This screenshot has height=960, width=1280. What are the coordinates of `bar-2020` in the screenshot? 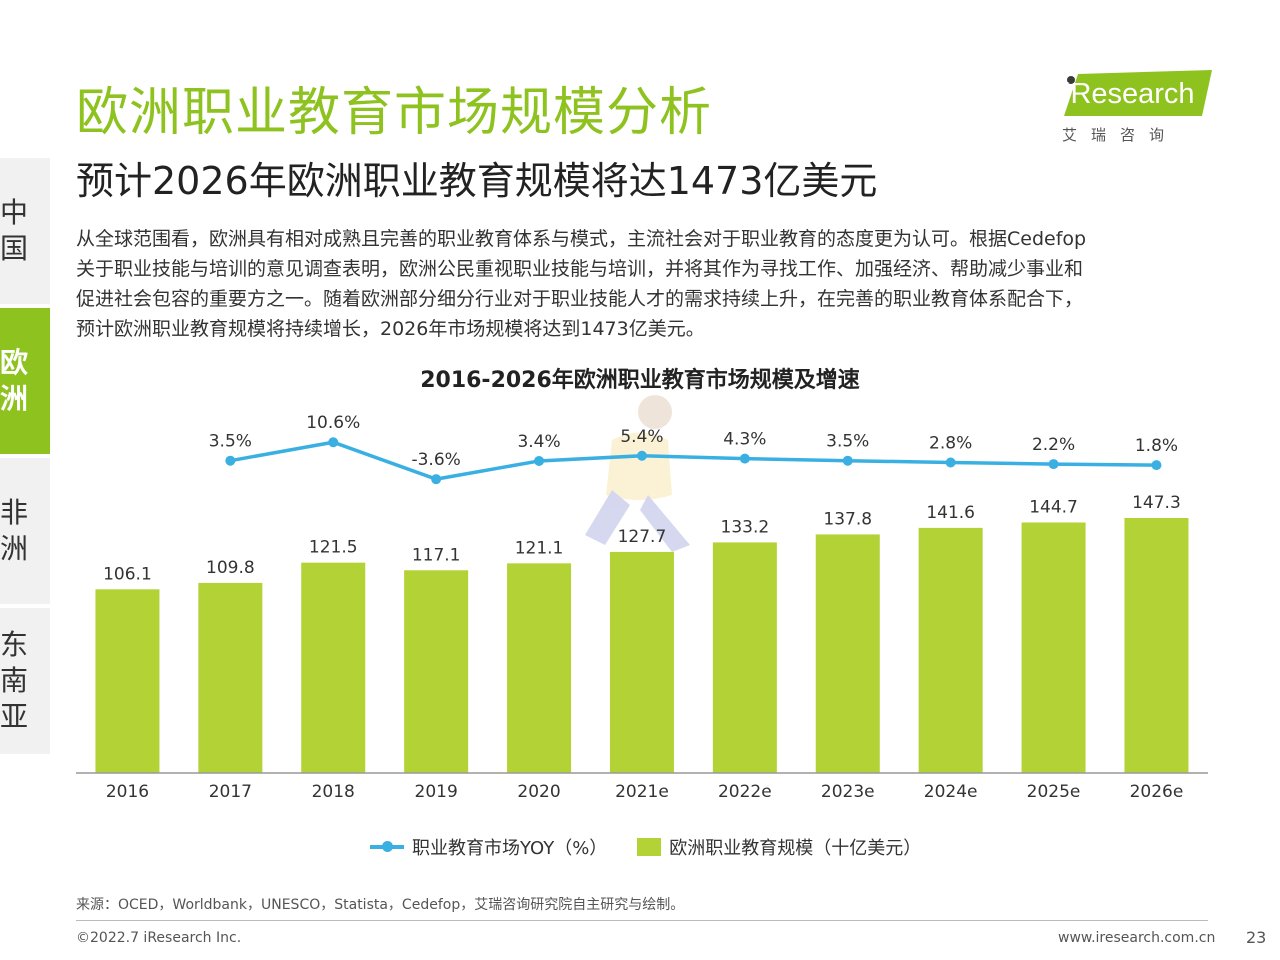 It's located at (539, 668).